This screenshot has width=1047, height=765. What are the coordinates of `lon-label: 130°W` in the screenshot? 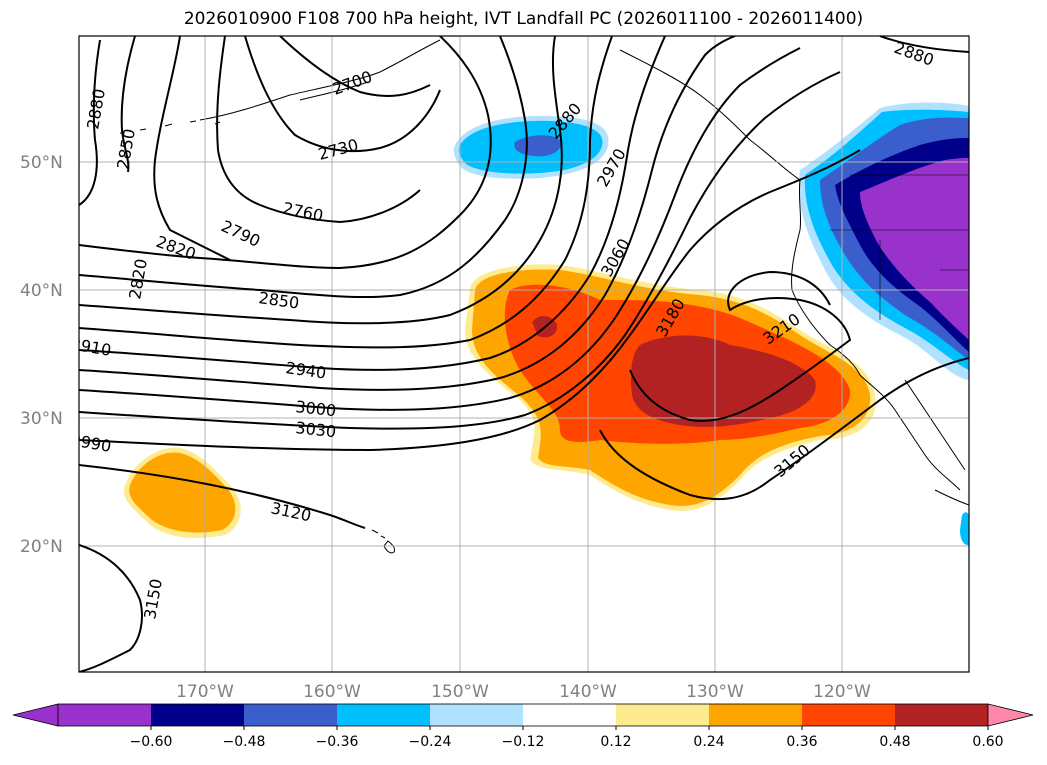 It's located at (715, 692).